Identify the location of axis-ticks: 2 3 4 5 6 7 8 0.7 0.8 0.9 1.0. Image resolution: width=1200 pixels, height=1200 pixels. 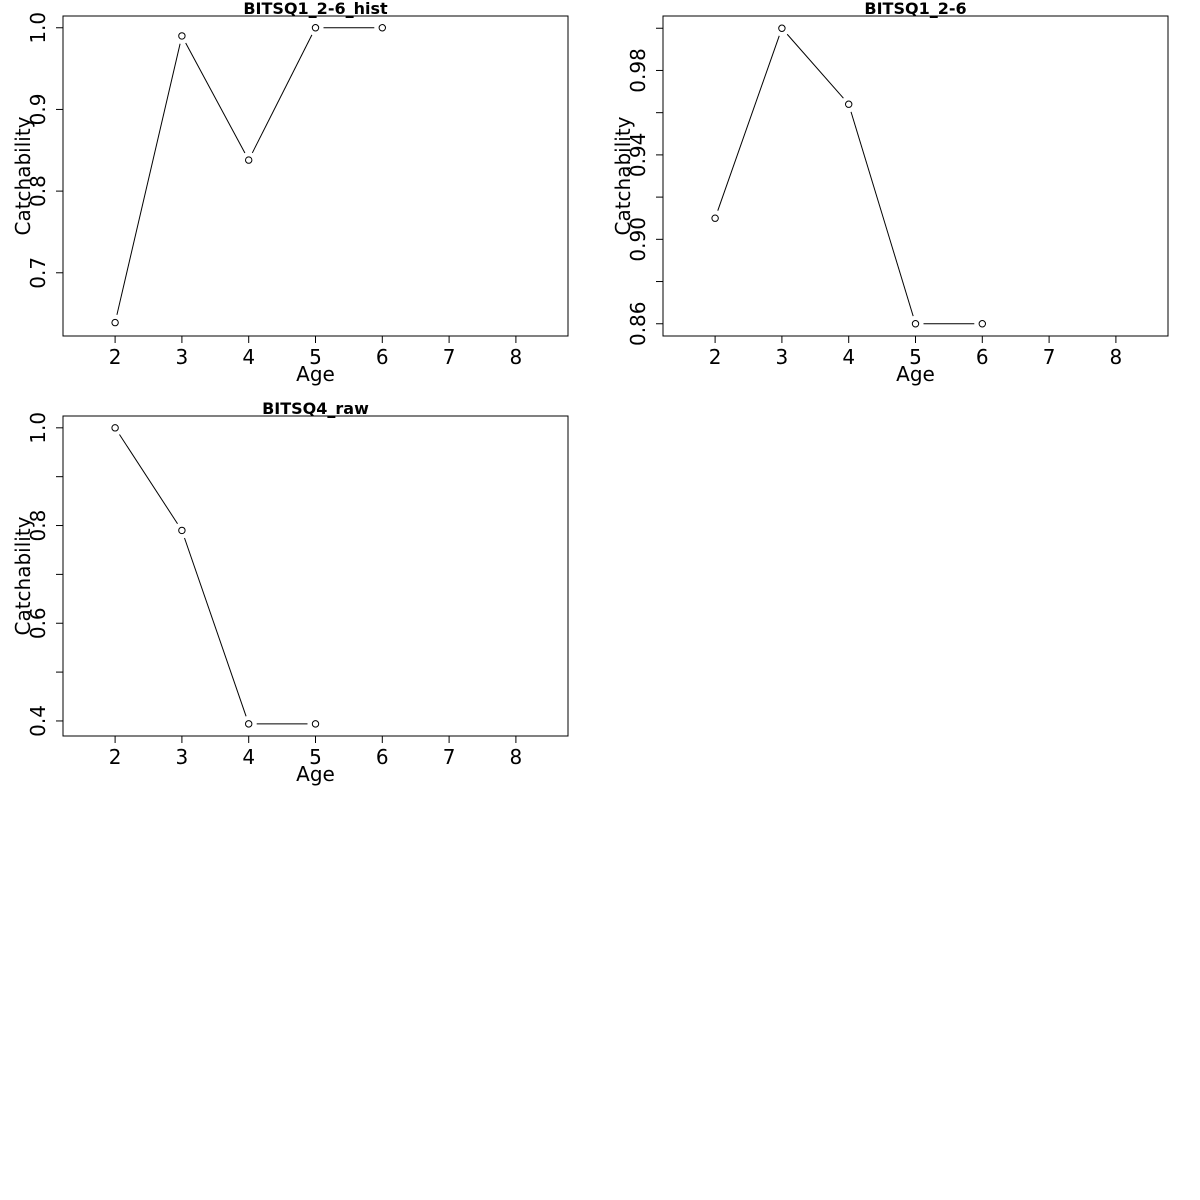
(274, 190).